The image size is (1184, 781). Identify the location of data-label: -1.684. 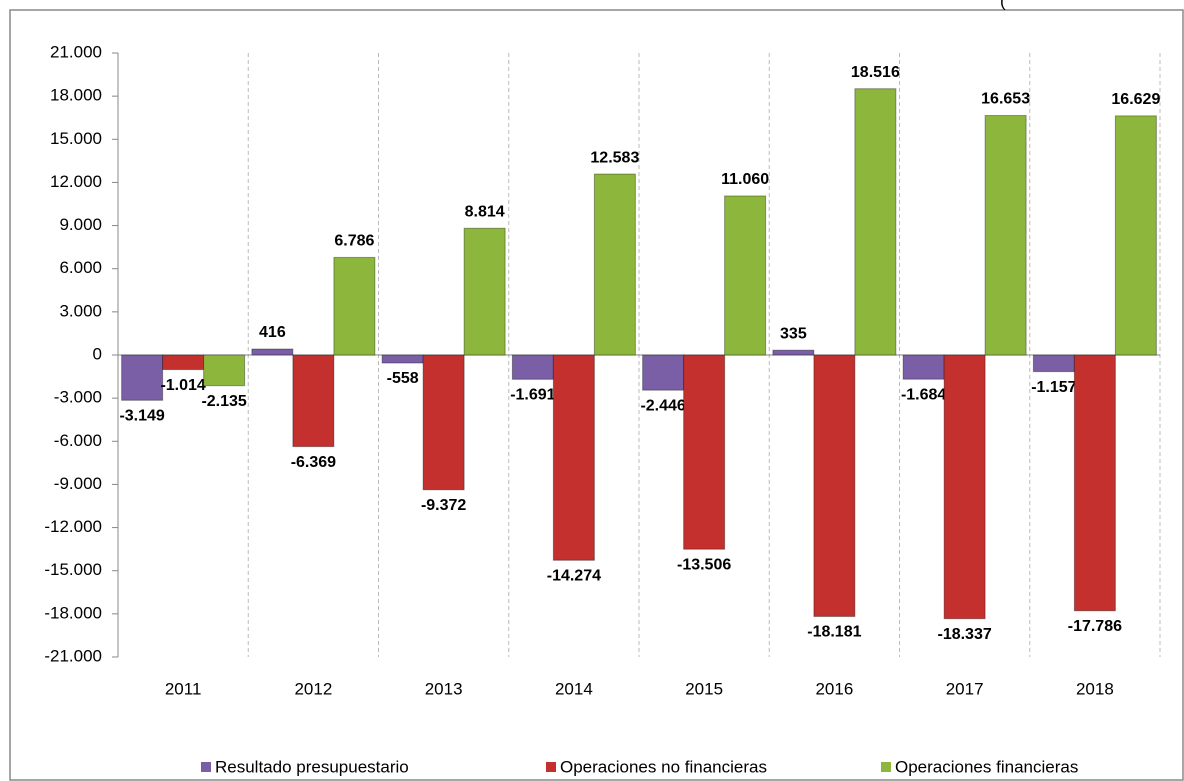
(923, 394).